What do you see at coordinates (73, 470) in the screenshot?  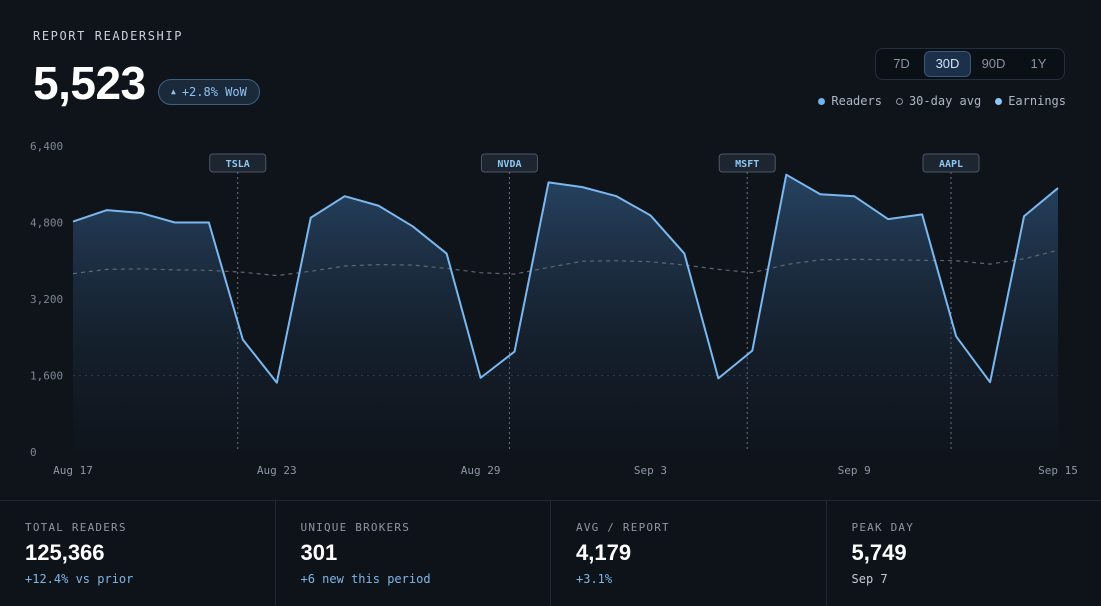 I see `x-tick-label: Aug 17` at bounding box center [73, 470].